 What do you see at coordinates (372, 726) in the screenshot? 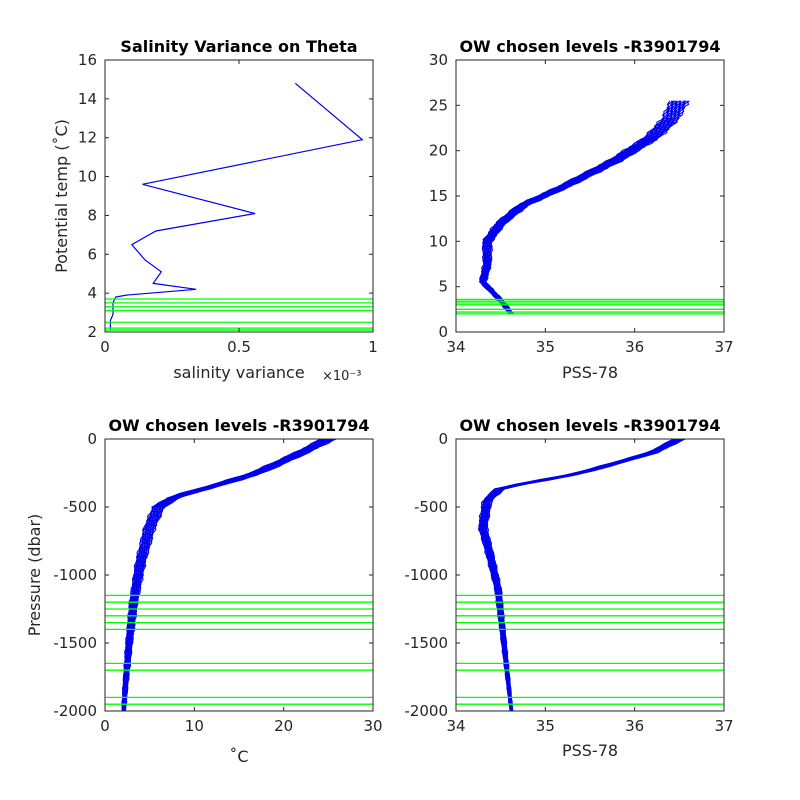
I see `x-tick-label: 30` at bounding box center [372, 726].